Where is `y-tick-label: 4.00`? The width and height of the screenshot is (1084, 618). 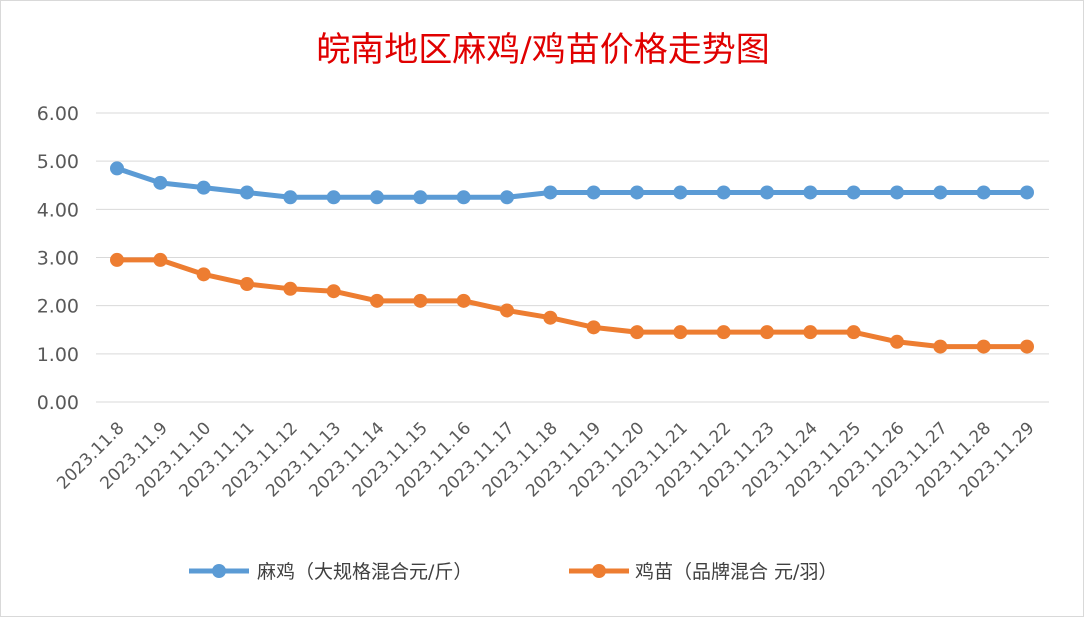
y-tick-label: 4.00 is located at coordinates (58, 210).